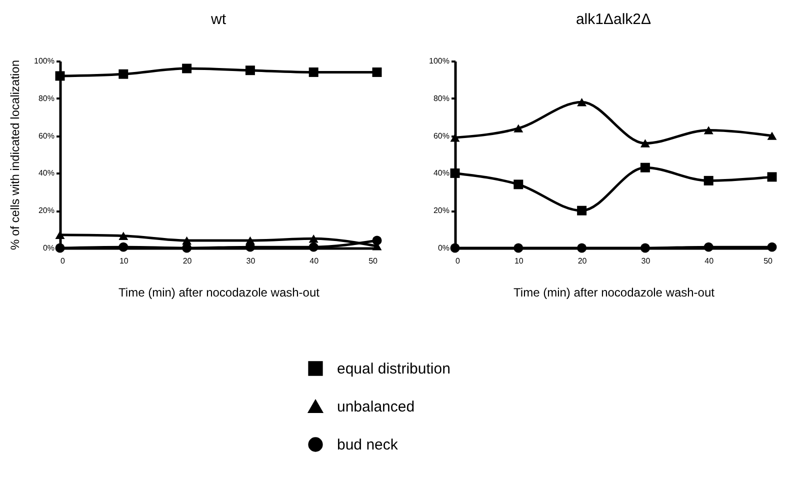  I want to click on chart-title: wt, so click(218, 19).